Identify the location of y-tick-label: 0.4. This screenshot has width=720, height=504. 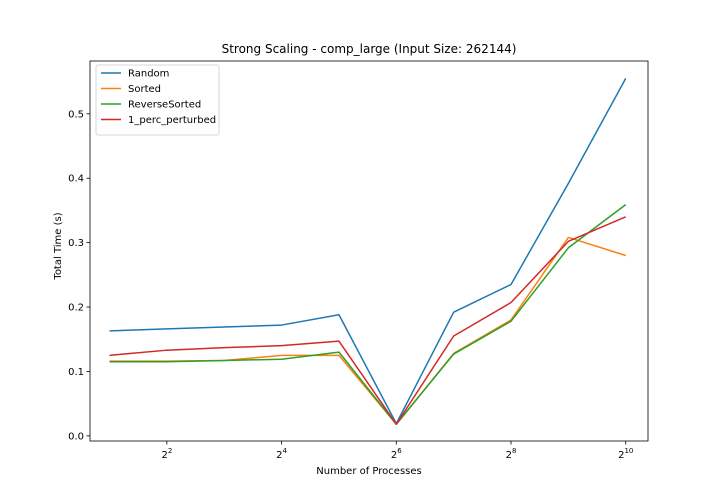
(76, 179).